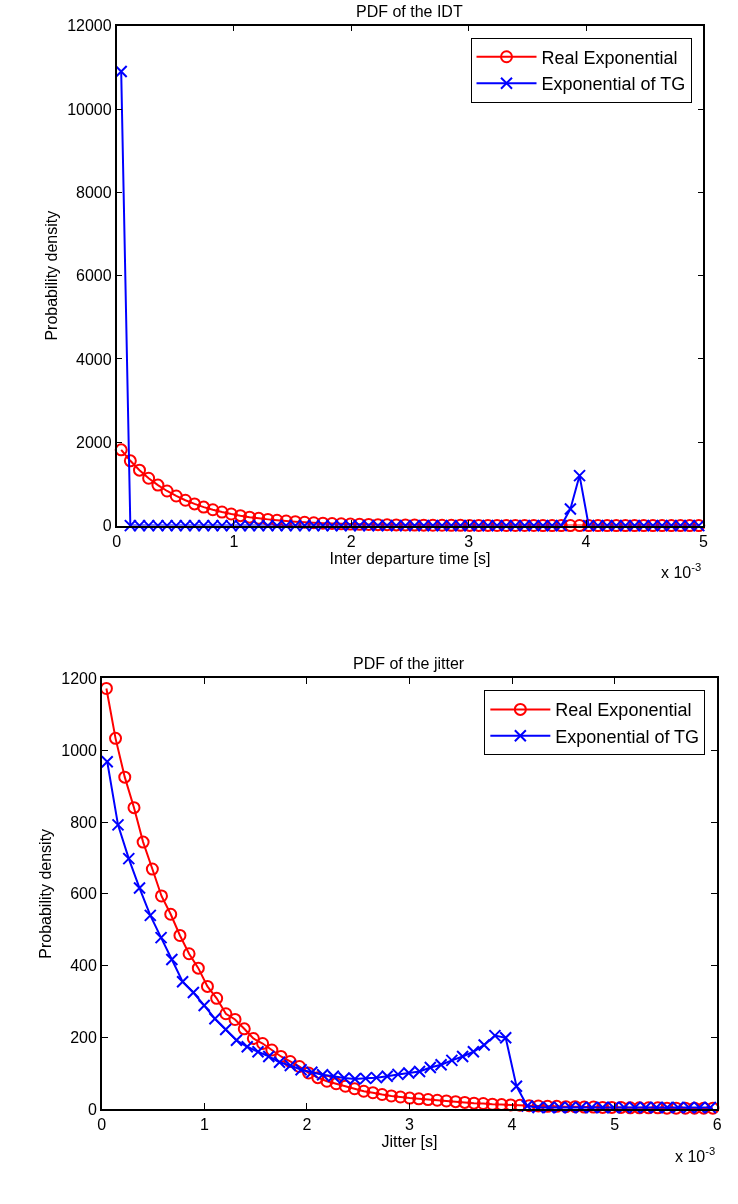 Image resolution: width=738 pixels, height=1204 pixels. Describe the element at coordinates (410, 558) in the screenshot. I see `x-axis-title: Inter departure time [s]` at that location.